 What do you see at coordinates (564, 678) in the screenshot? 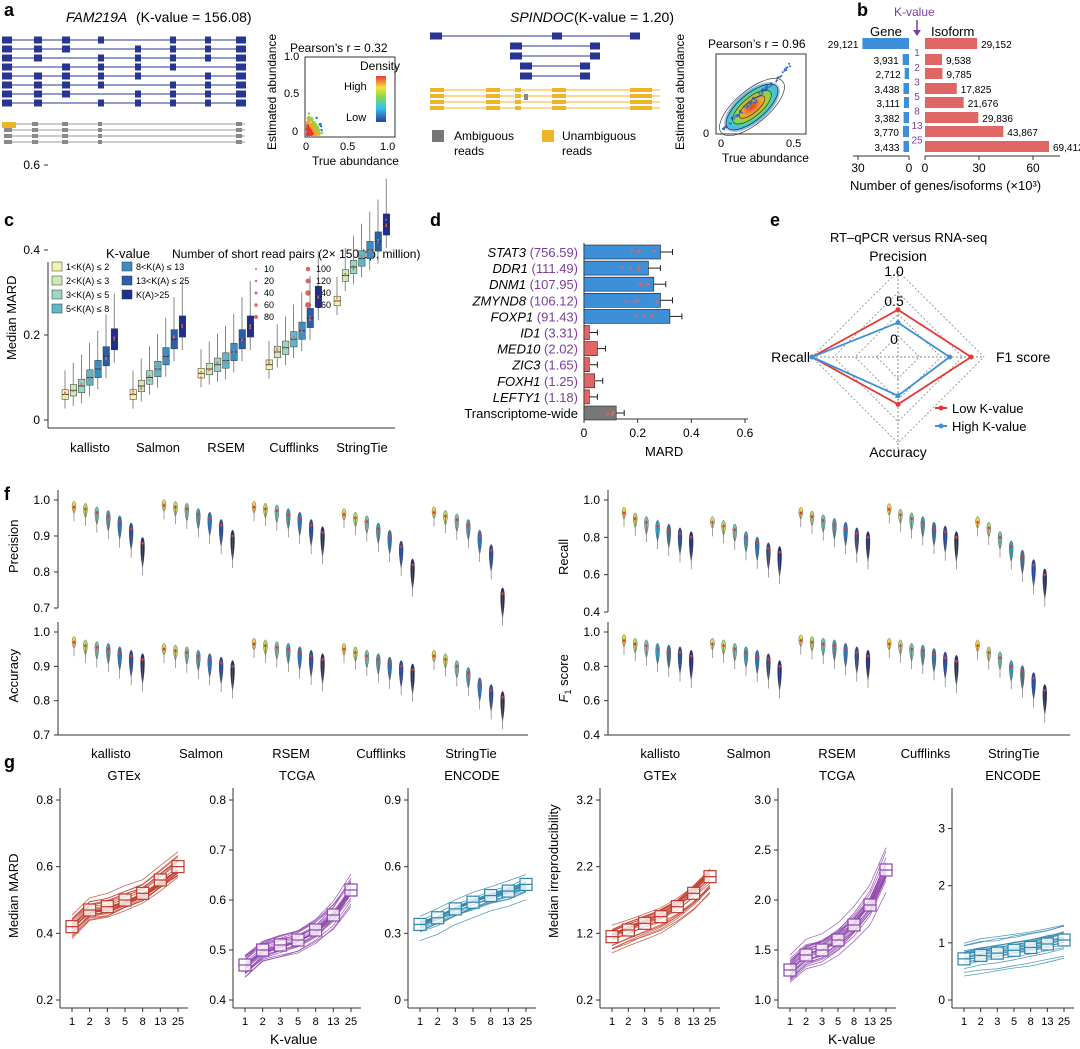
I see `f-ylabel: F1 score` at bounding box center [564, 678].